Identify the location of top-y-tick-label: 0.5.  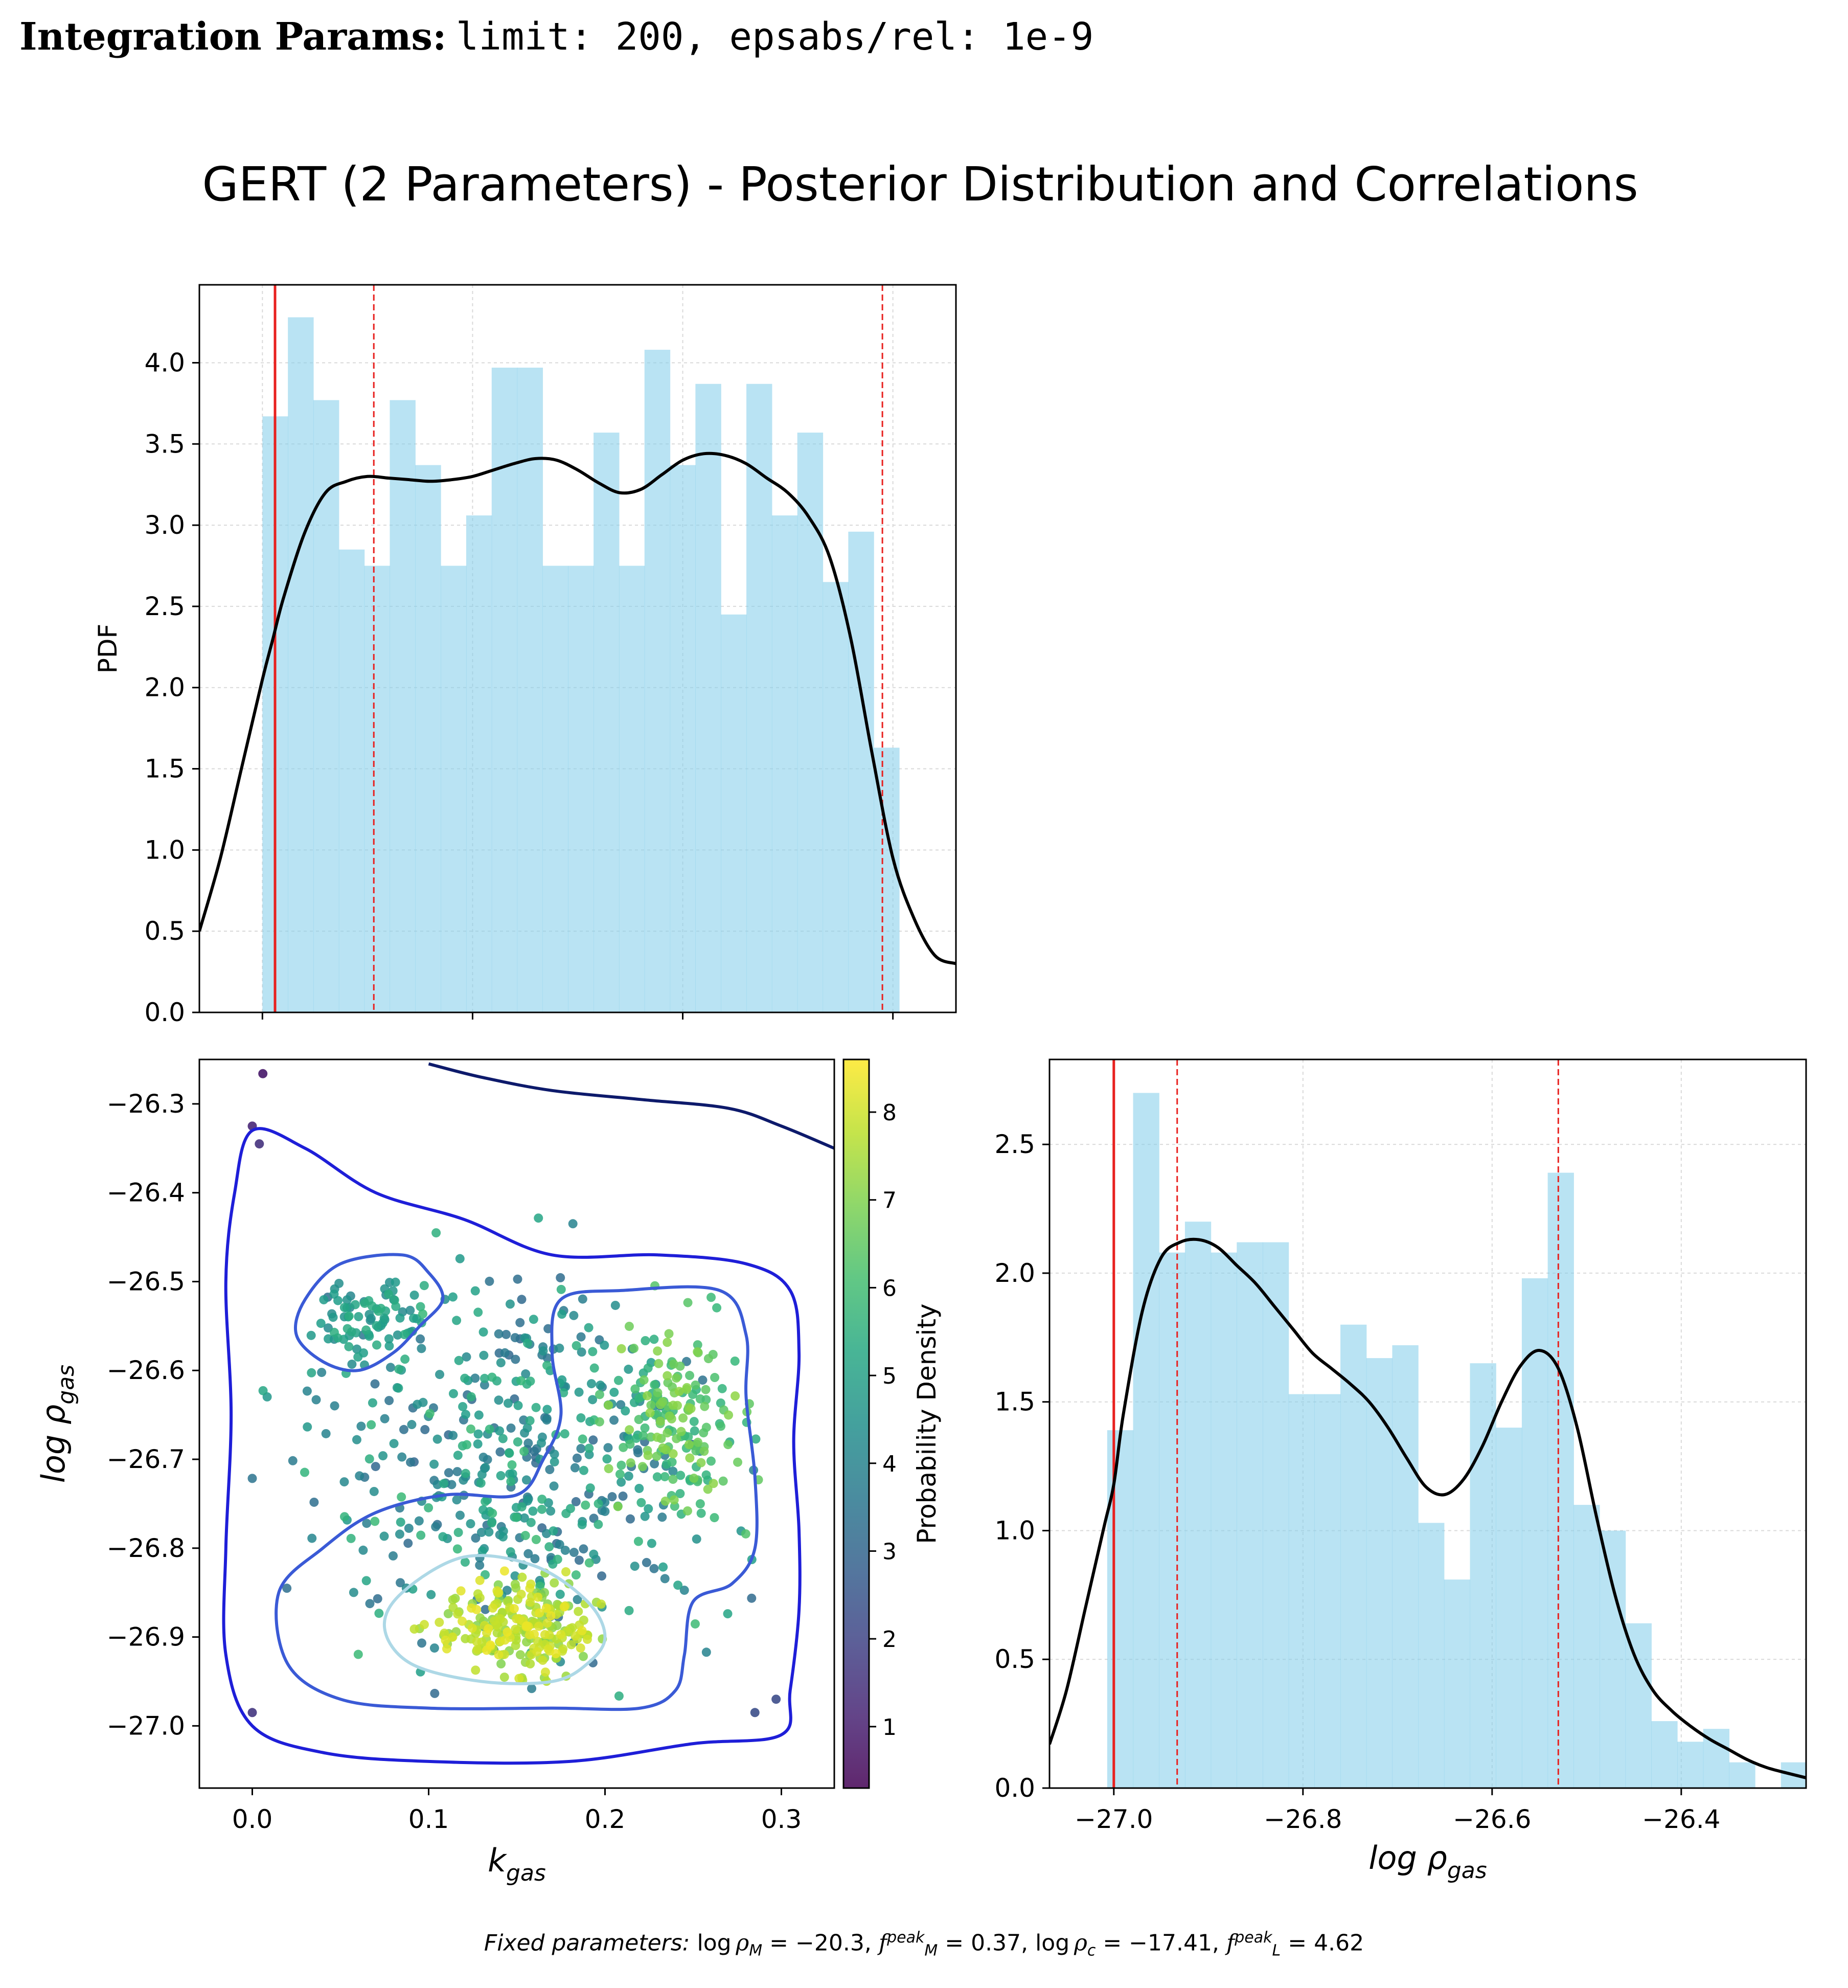
(164, 931).